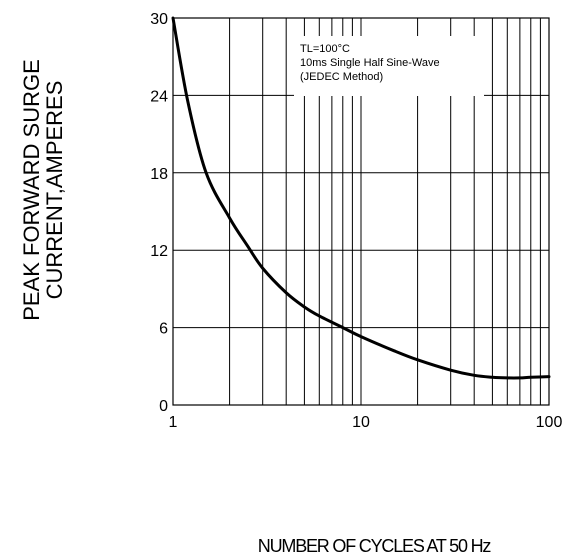 This screenshot has width=567, height=560. What do you see at coordinates (173, 422) in the screenshot?
I see `x-tick-label: 1` at bounding box center [173, 422].